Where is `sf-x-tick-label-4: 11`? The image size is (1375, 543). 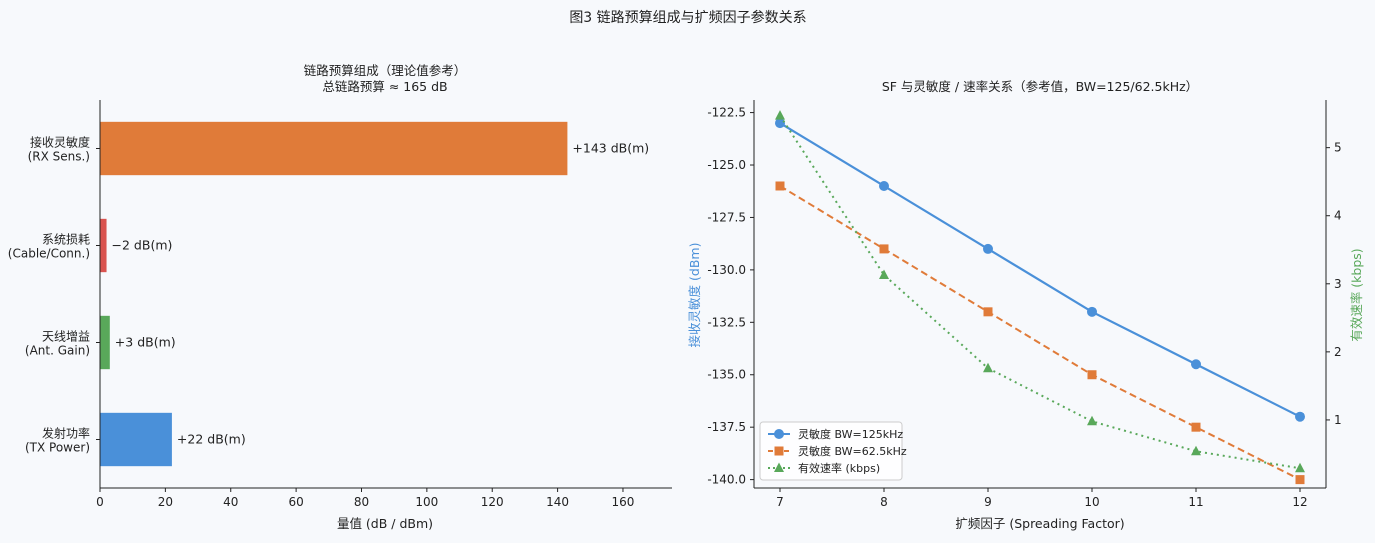
sf-x-tick-label-4: 11 is located at coordinates (1195, 502).